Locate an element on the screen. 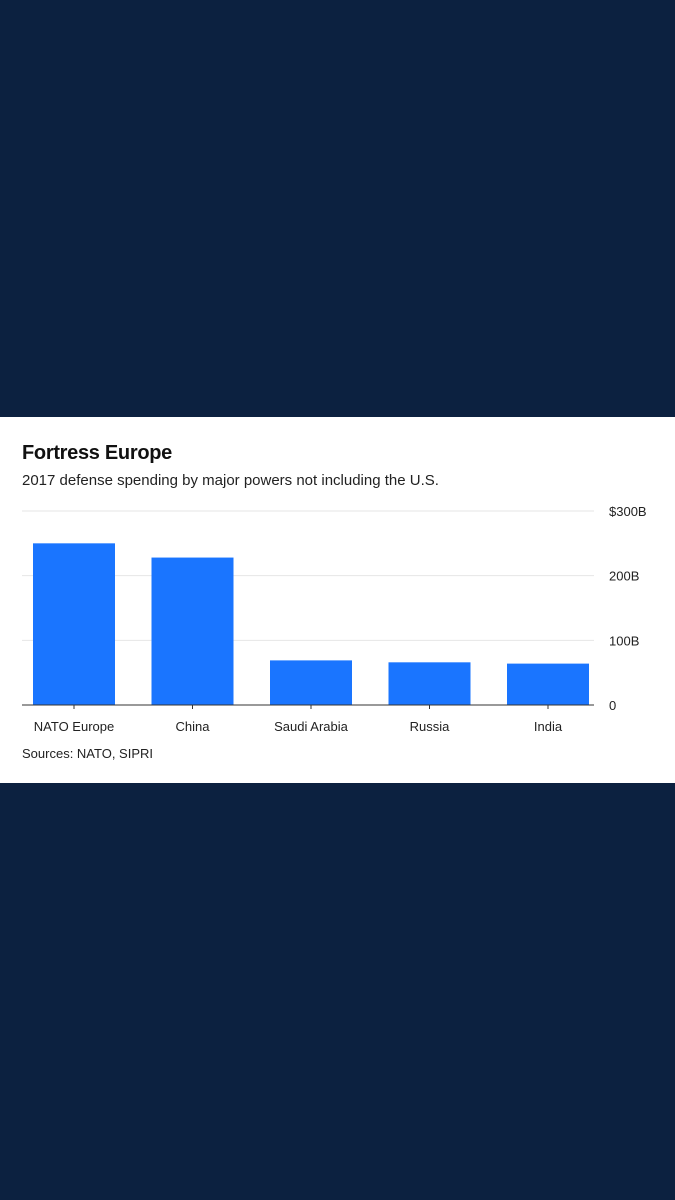 The image size is (675, 1200). y-tick-label: $300B is located at coordinates (628, 511).